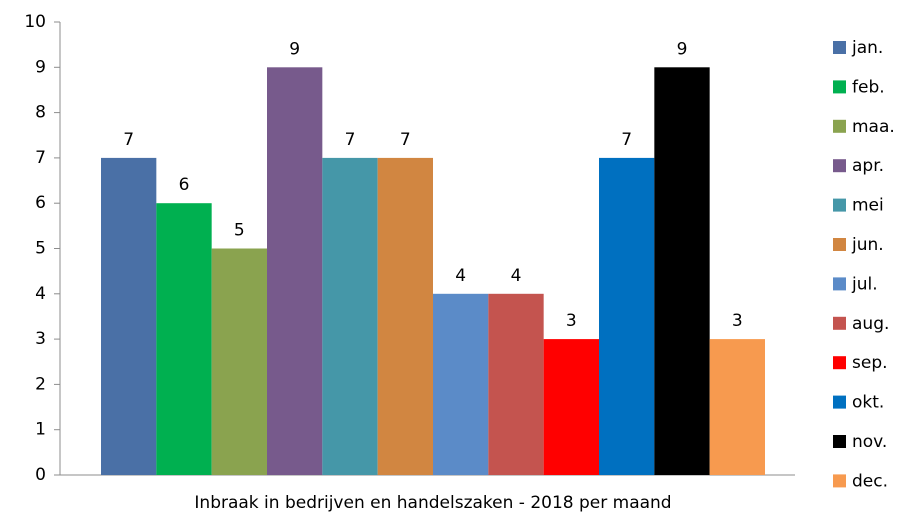  I want to click on legend-label: maa., so click(873, 127).